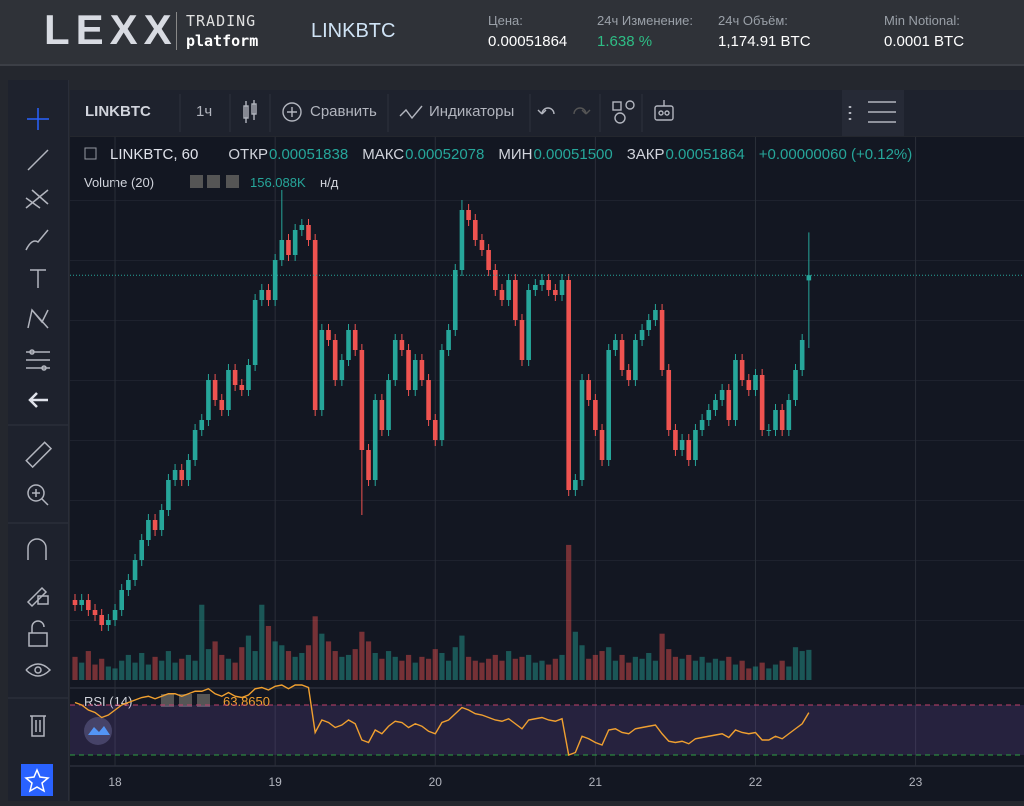 This screenshot has height=806, width=1024. What do you see at coordinates (38, 495) in the screenshot?
I see `zoom` at bounding box center [38, 495].